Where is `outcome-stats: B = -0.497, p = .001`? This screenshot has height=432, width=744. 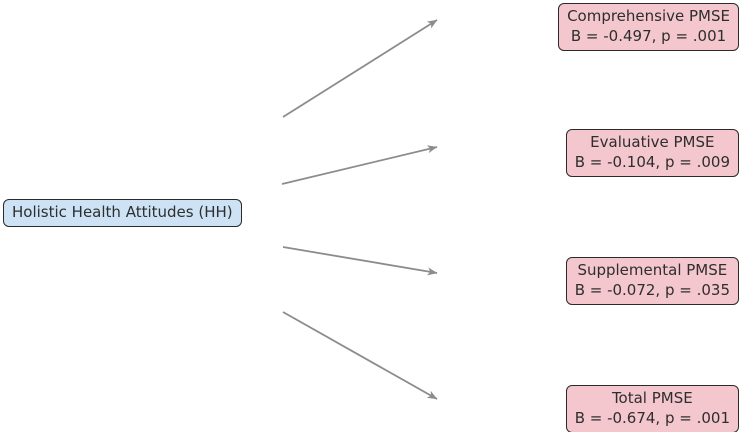
outcome-stats: B = -0.497, p = .001 is located at coordinates (648, 35).